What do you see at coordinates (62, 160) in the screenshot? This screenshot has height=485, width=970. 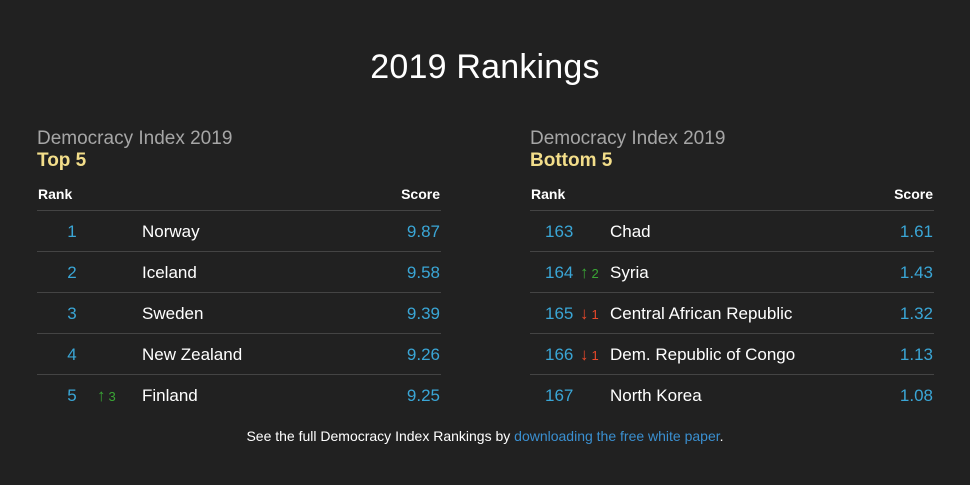 I see `panel-subtitle: Top 5` at bounding box center [62, 160].